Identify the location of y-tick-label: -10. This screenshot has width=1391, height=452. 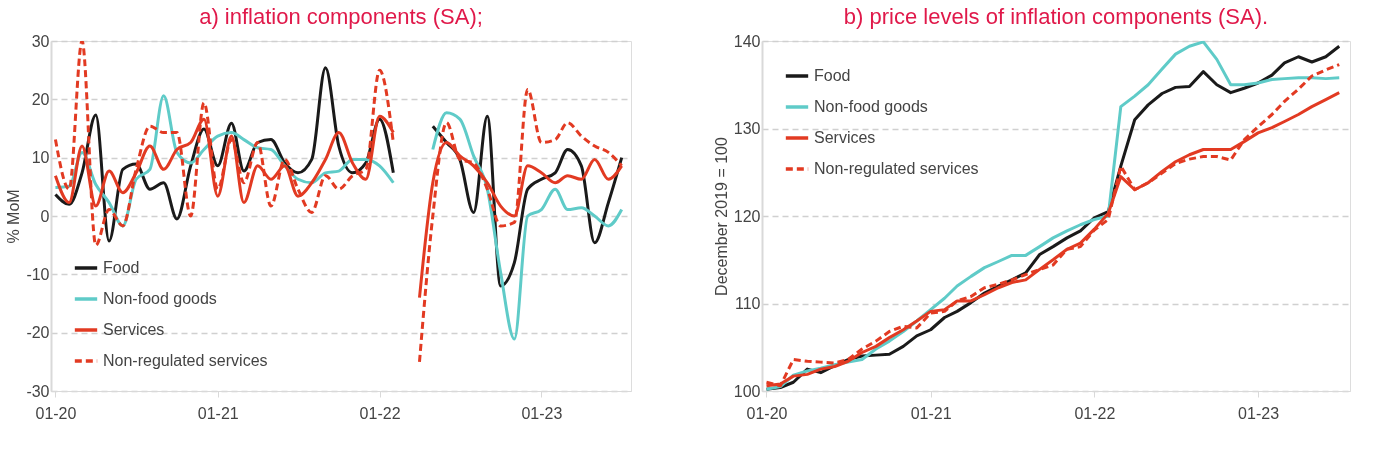
(38, 274).